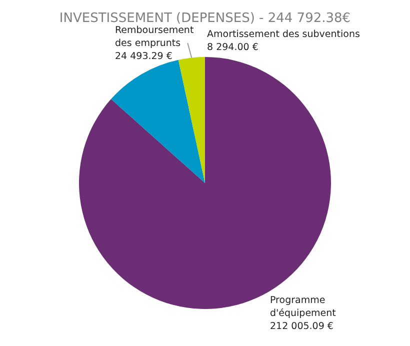  Describe the element at coordinates (303, 307) in the screenshot. I see `slice-label: Programme d'équipement` at that location.